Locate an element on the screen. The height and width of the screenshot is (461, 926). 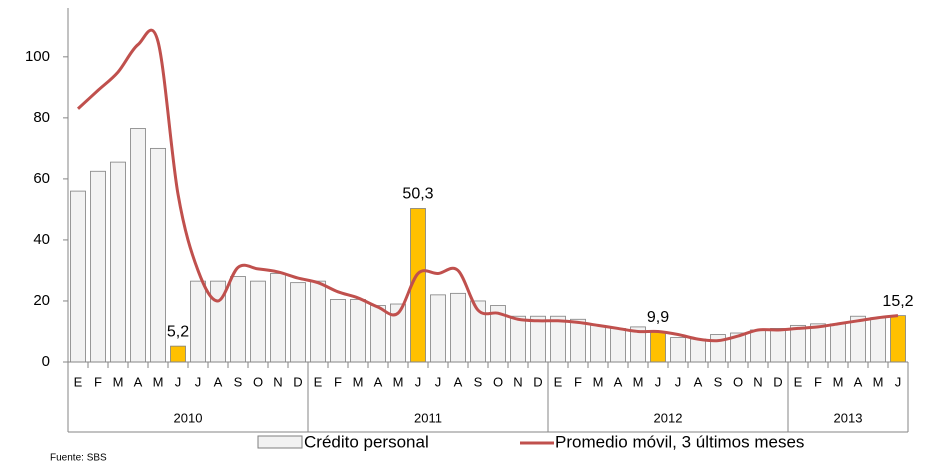
group-label: 2010 is located at coordinates (188, 417).